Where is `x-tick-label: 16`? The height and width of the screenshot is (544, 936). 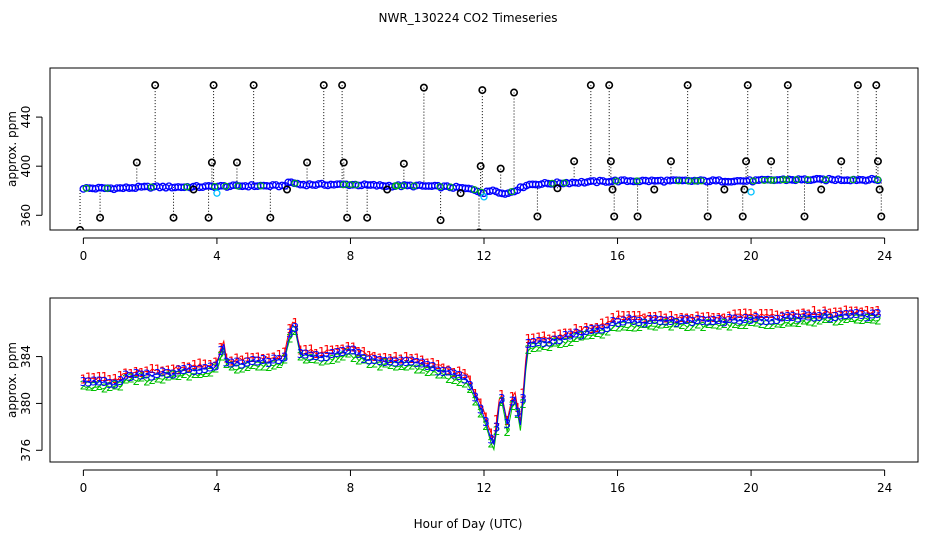 x-tick-label: 16 is located at coordinates (617, 256).